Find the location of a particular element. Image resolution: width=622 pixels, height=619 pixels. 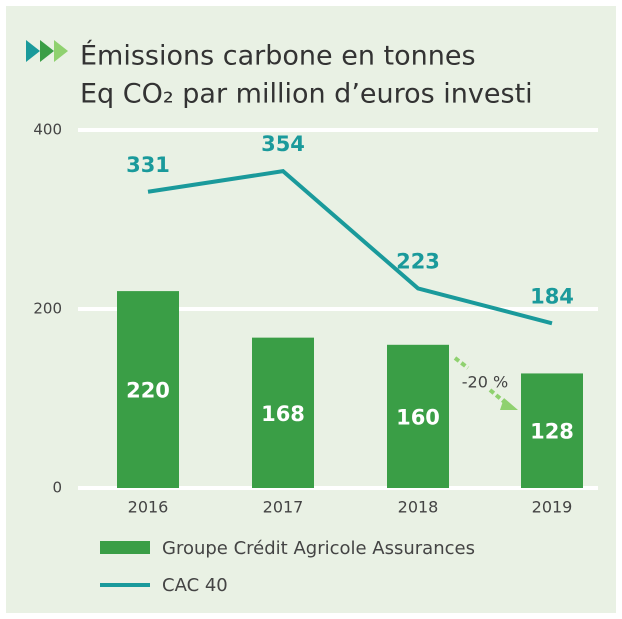

x-tick-label: 2019 is located at coordinates (552, 507).